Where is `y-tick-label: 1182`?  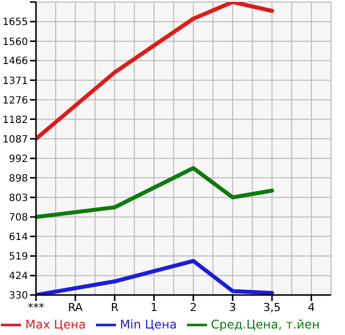 y-tick-label: 1182 is located at coordinates (15, 120).